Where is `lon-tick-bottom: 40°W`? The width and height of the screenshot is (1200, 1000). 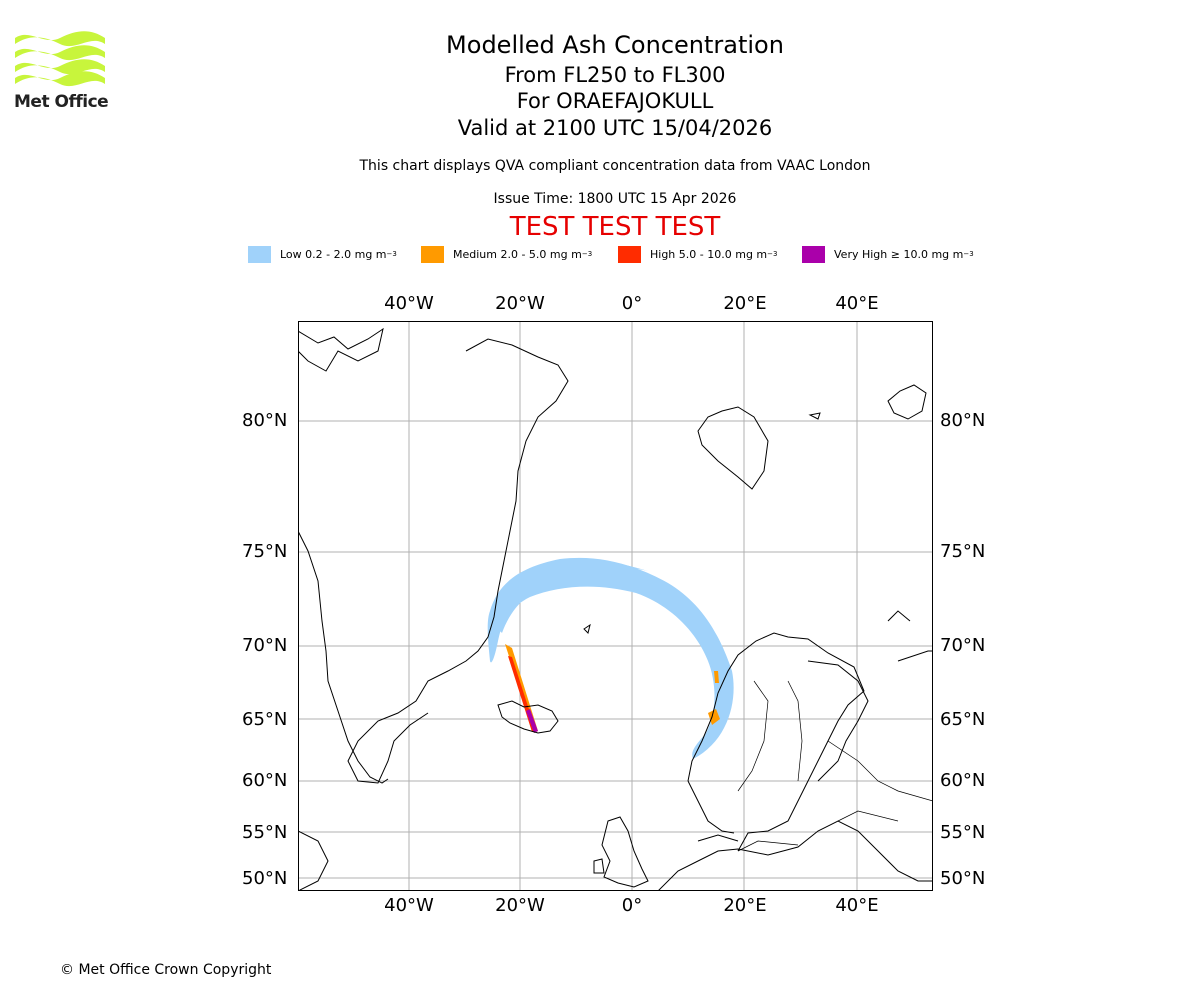
lon-tick-bottom: 40°W is located at coordinates (409, 905).